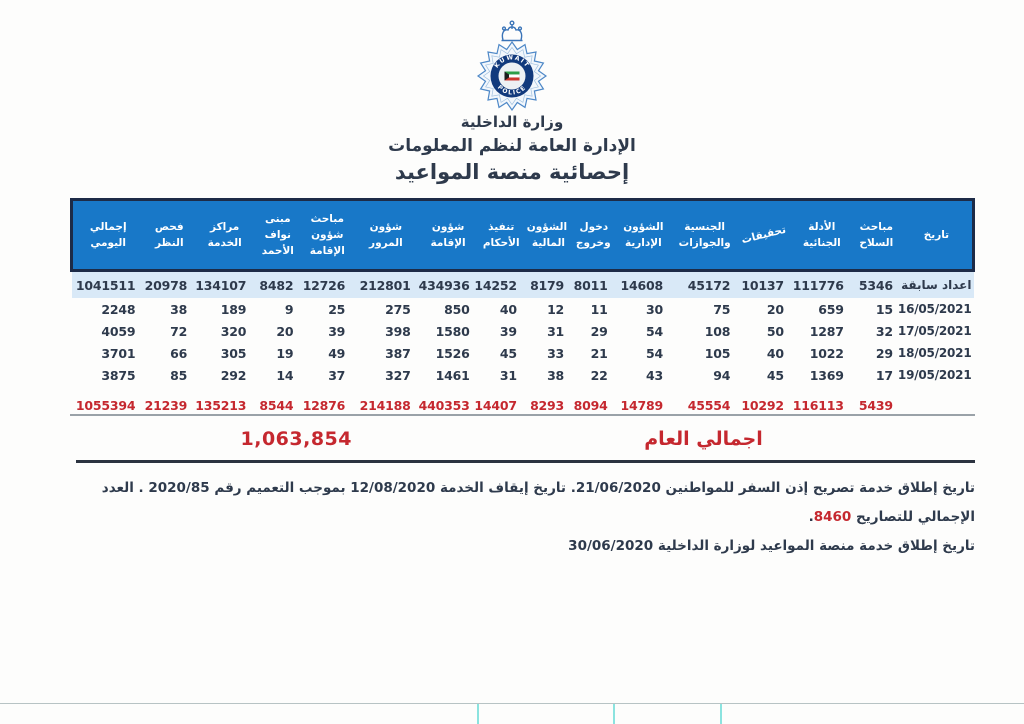  I want to click on value-cell: 5346, so click(876, 284).